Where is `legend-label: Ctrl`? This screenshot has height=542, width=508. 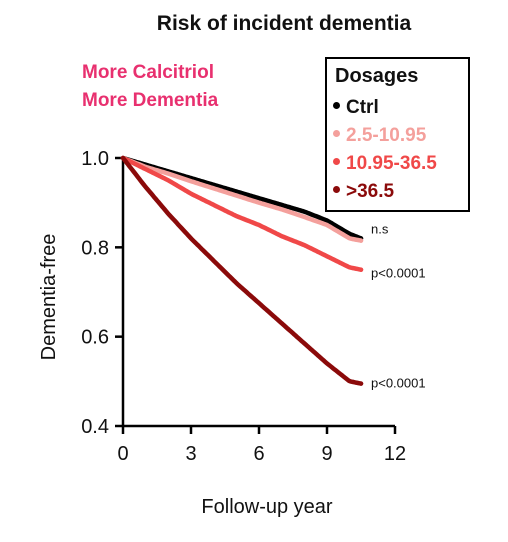
legend-label: Ctrl is located at coordinates (362, 107).